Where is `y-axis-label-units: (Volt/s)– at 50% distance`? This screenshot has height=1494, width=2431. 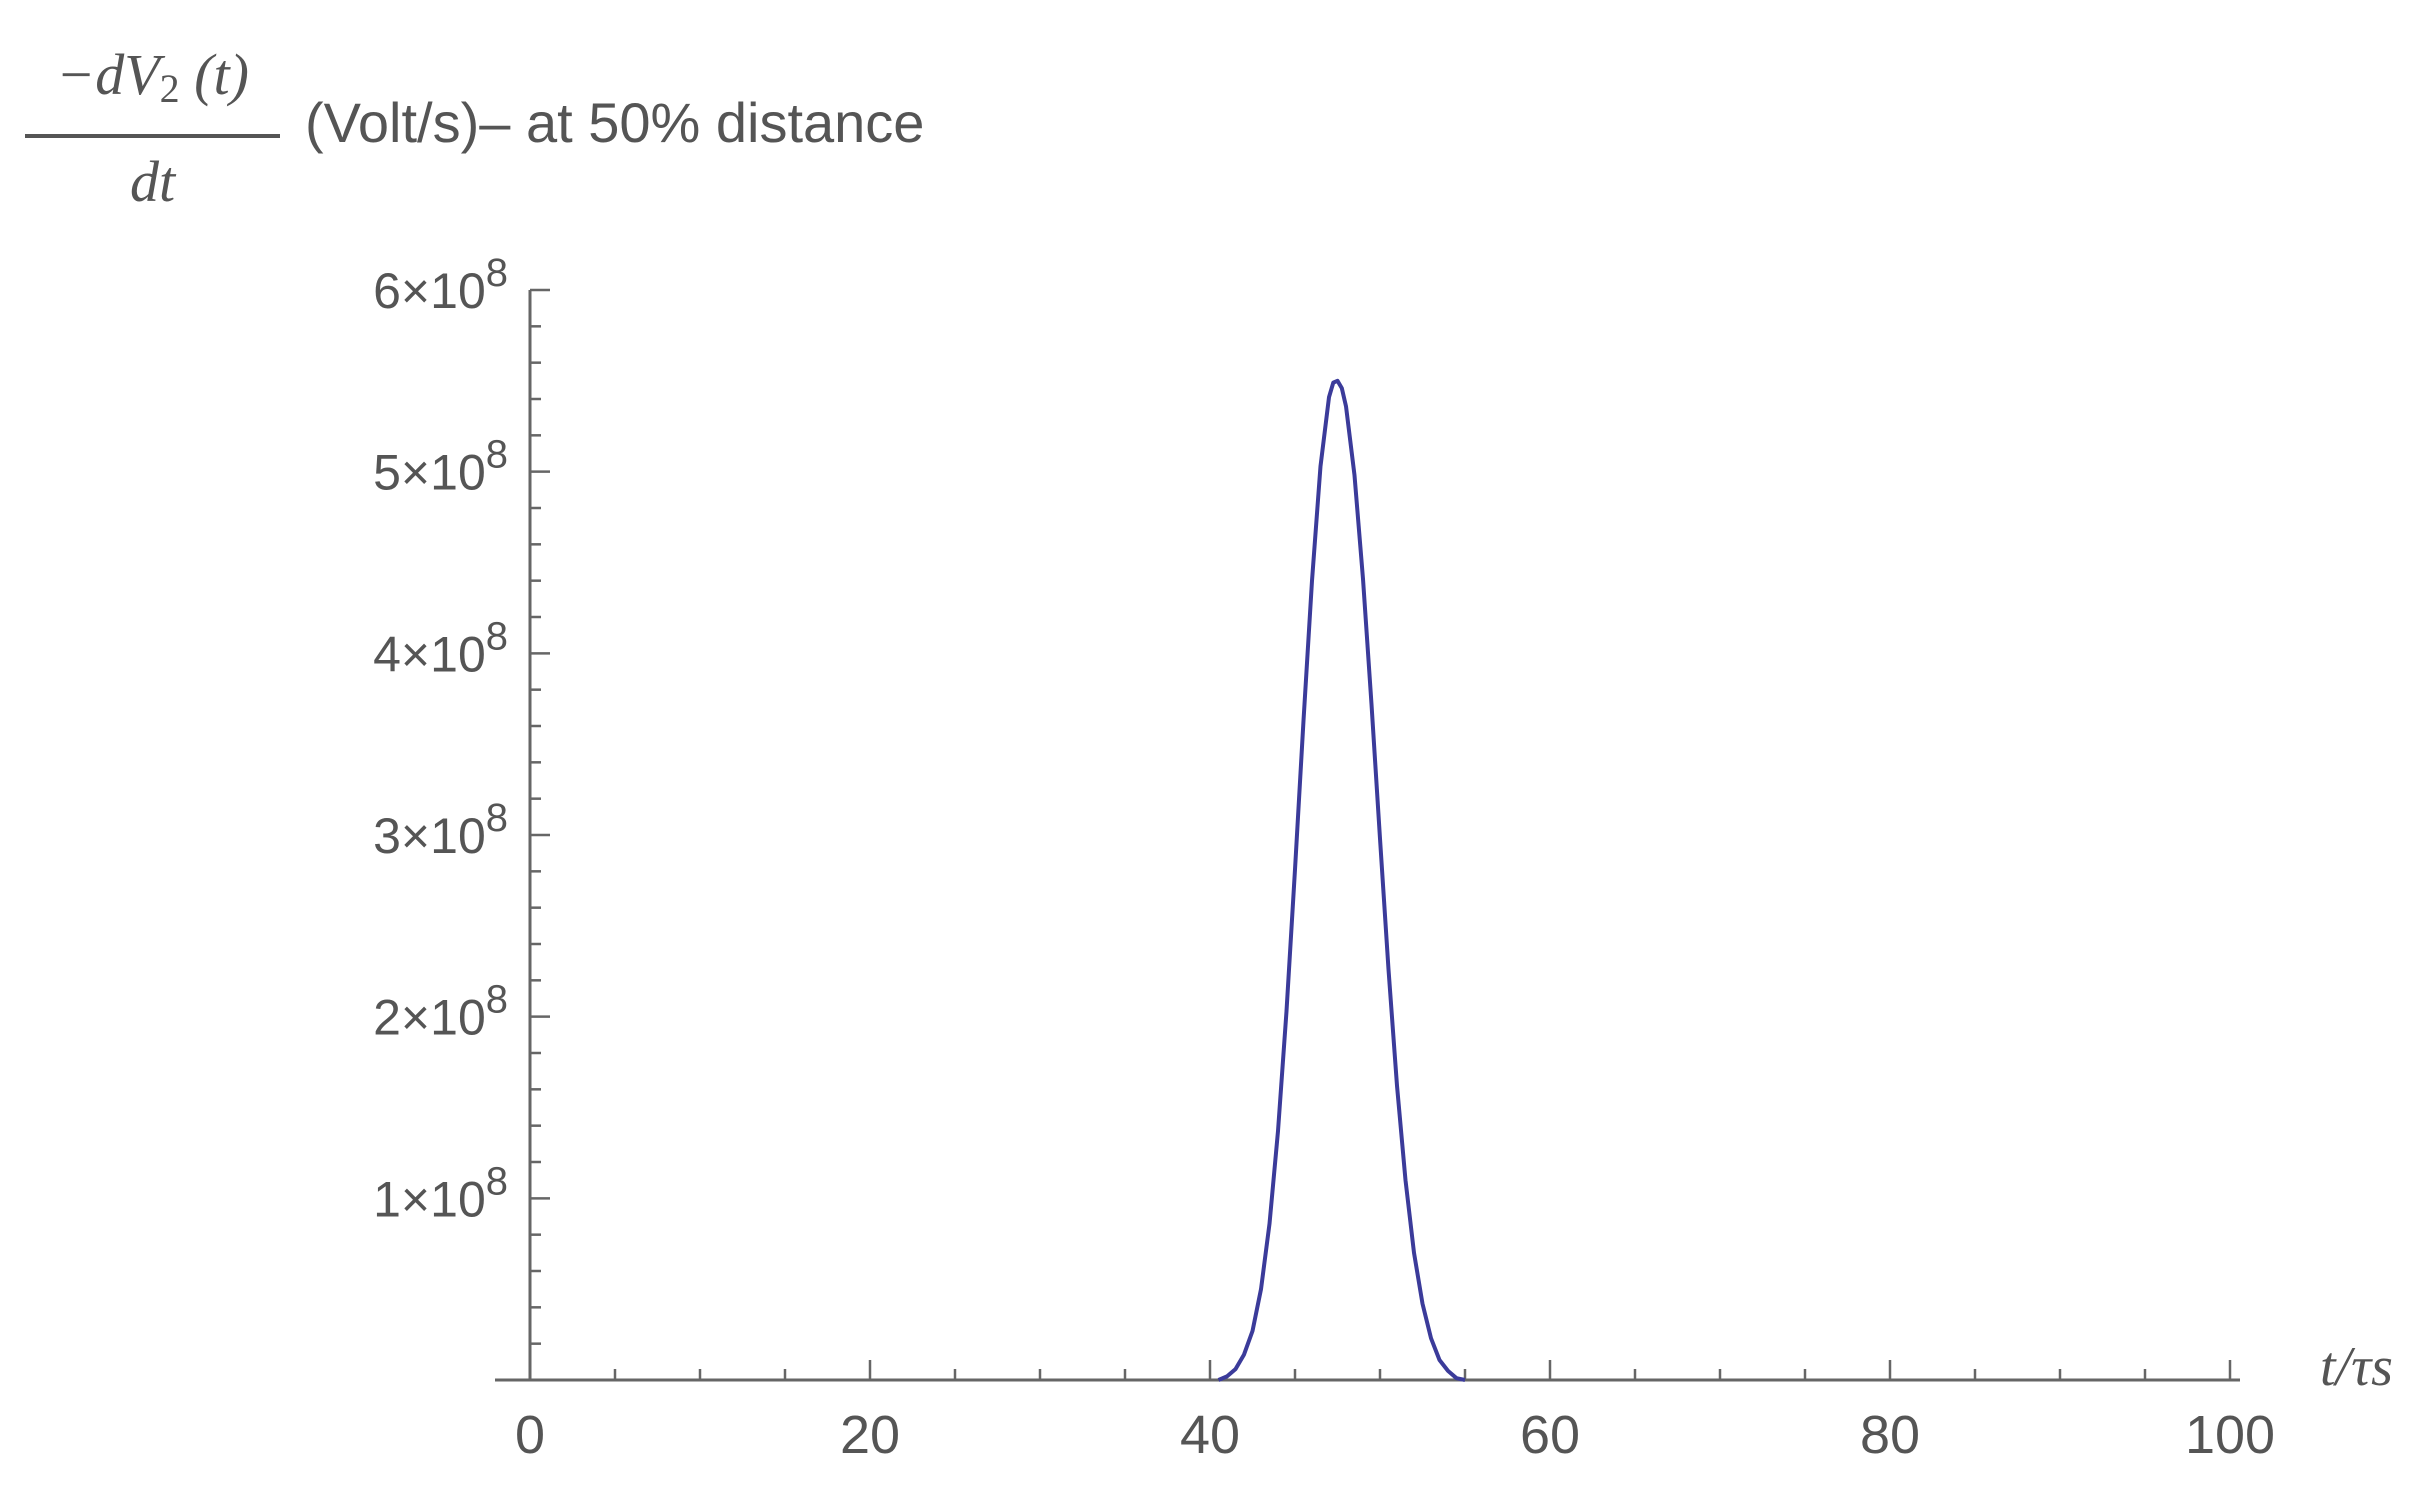
y-axis-label-units: (Volt/s)– at 50% distance is located at coordinates (615, 122).